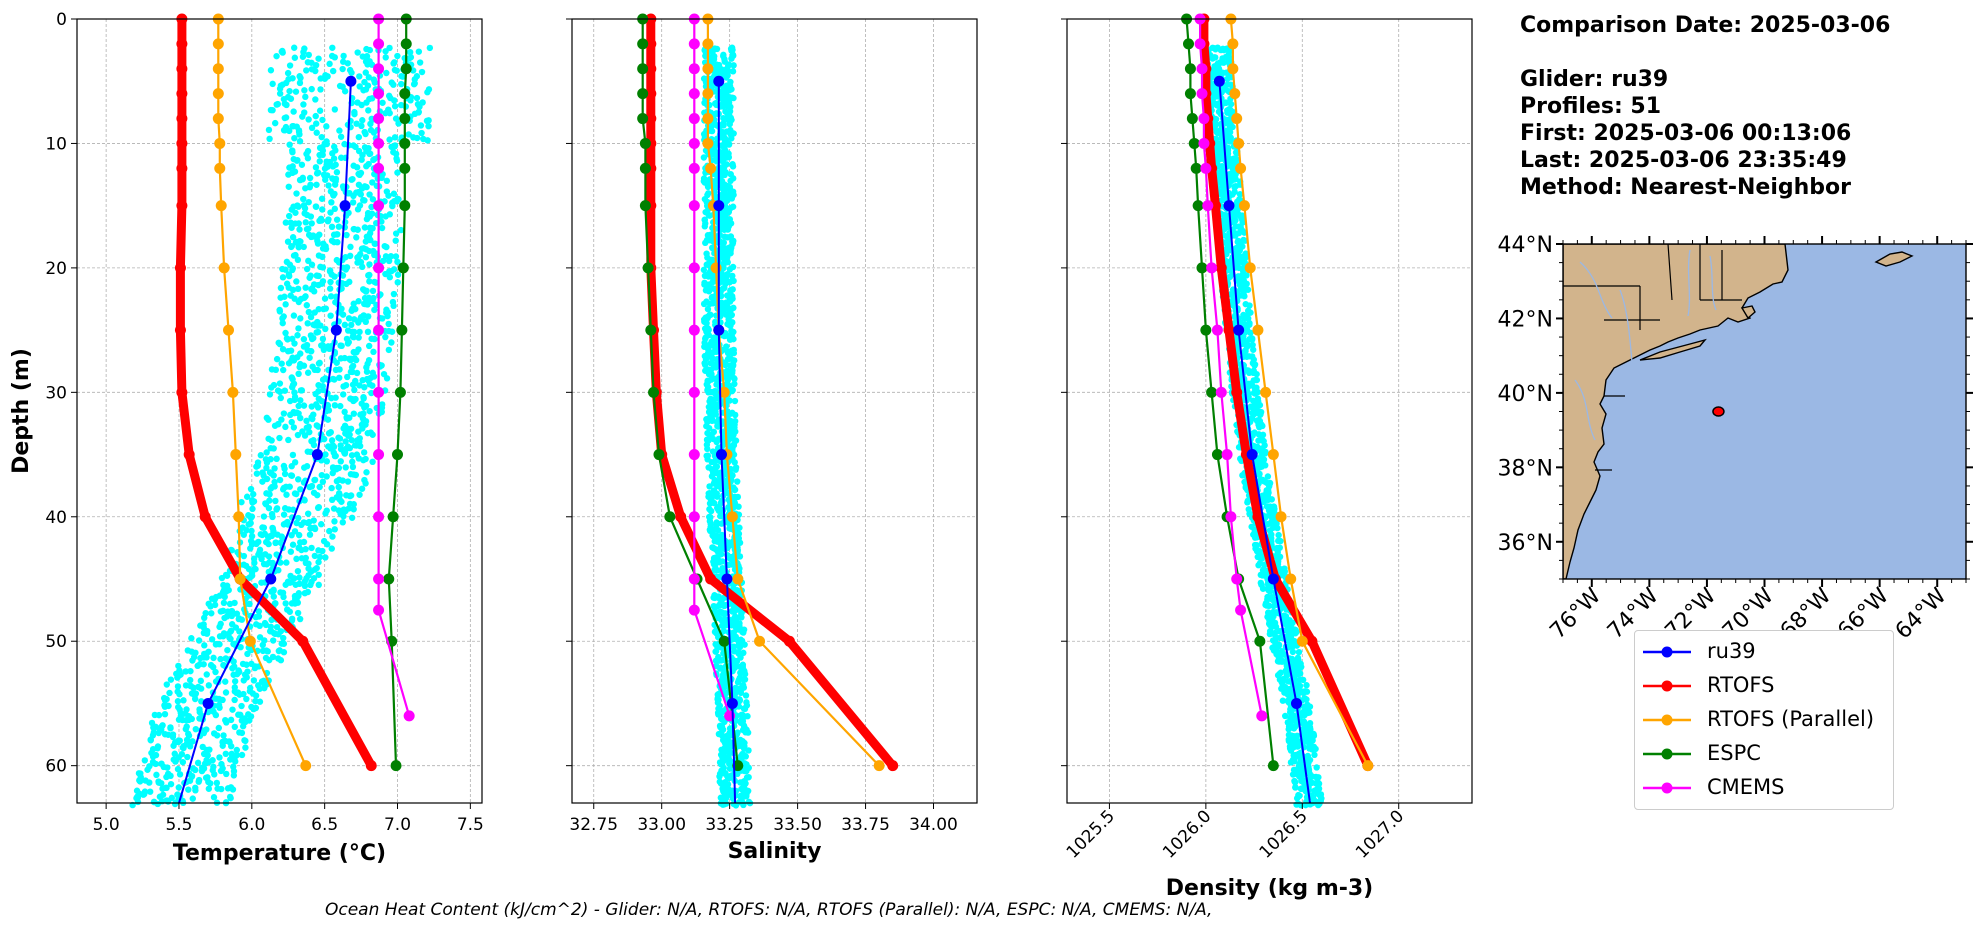  I want to click on point-cmems, so click(694, 517).